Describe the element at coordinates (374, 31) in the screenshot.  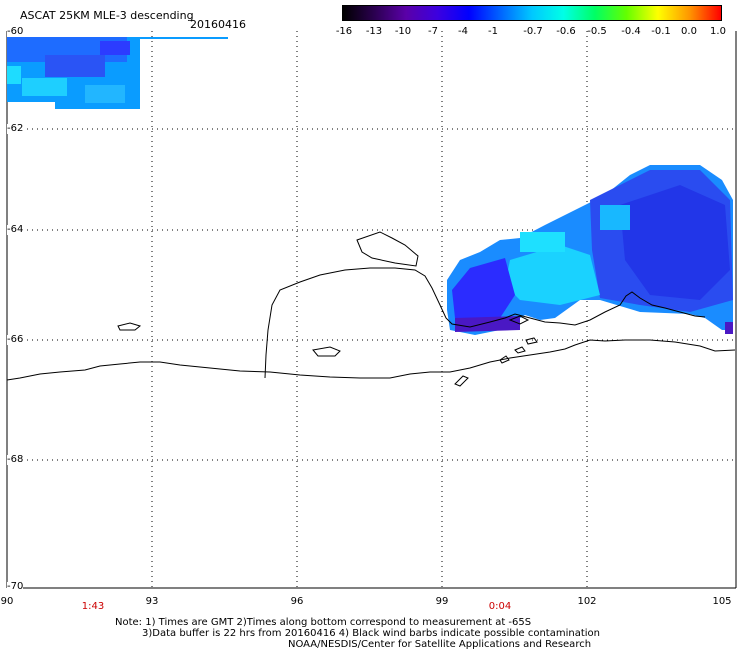
I see `colorbar-label: -13` at that location.